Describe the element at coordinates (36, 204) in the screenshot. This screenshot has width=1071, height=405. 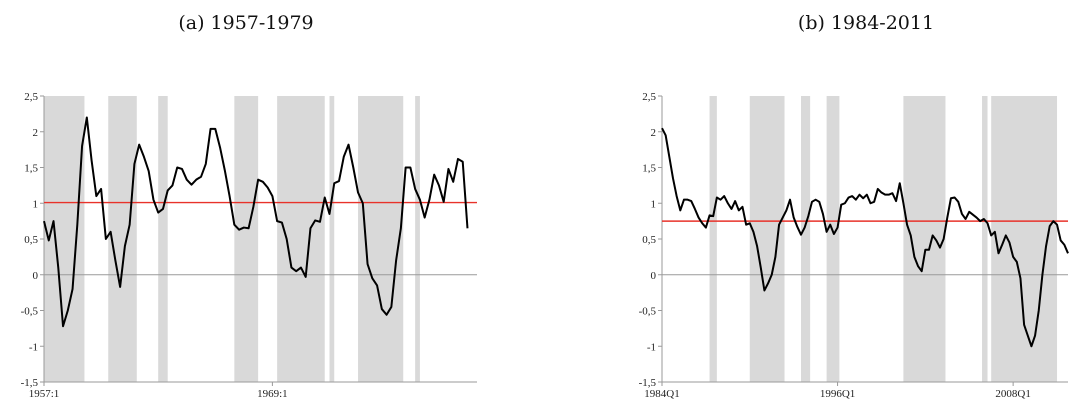
I see `chart-a-y-tick-label-5: 1` at that location.